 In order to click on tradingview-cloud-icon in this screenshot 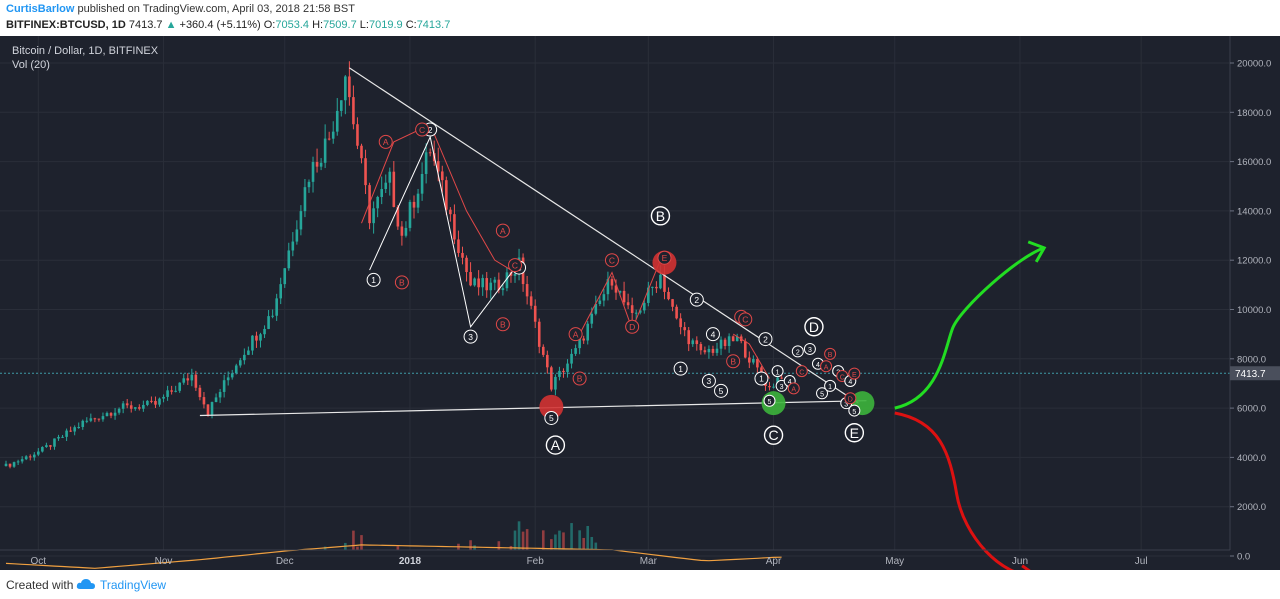, I will do `click(86, 584)`.